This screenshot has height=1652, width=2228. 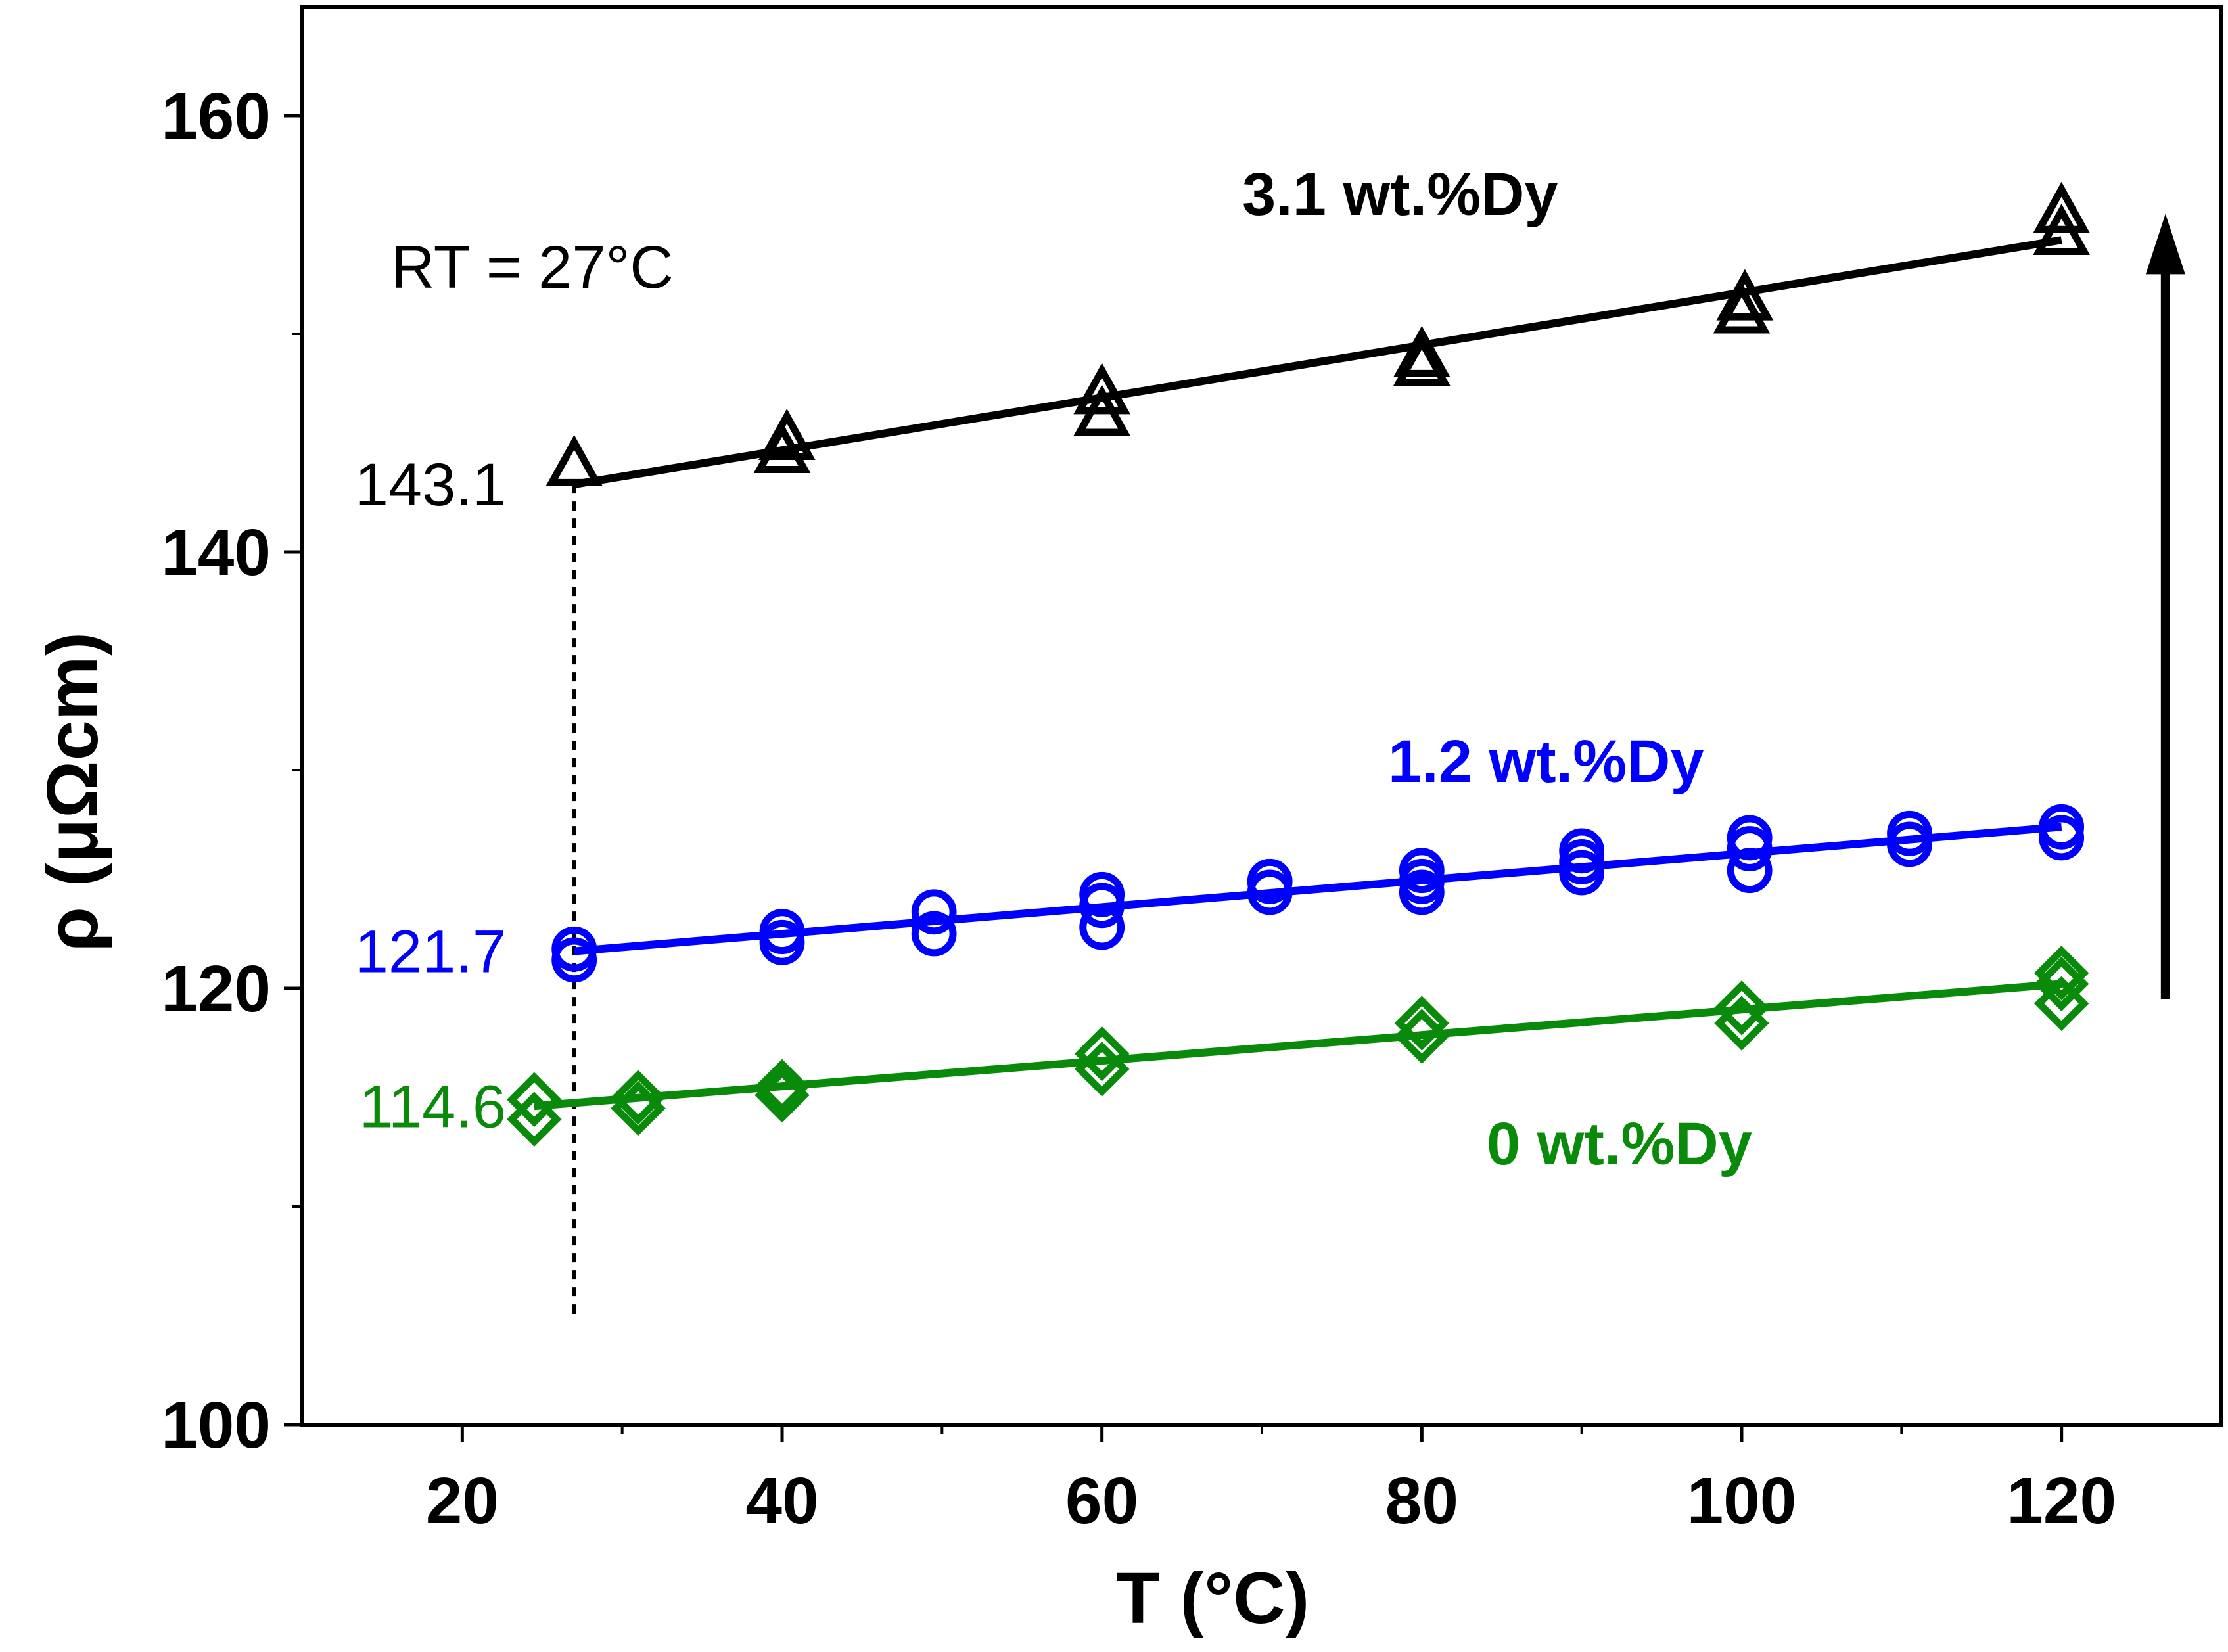 I want to click on rt-annotation: RT = 27°C, so click(x=532, y=267).